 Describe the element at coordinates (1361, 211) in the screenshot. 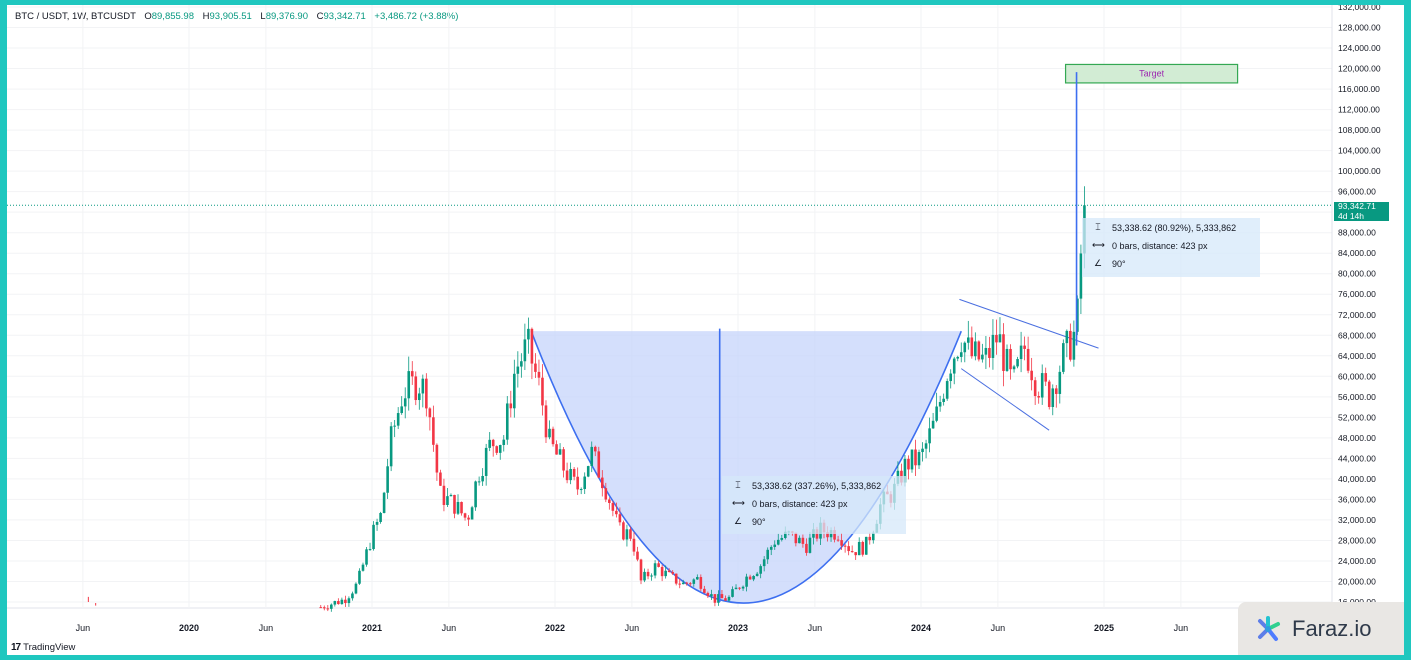

I see `last-price-tag: 93,342.71 4d 14h` at that location.